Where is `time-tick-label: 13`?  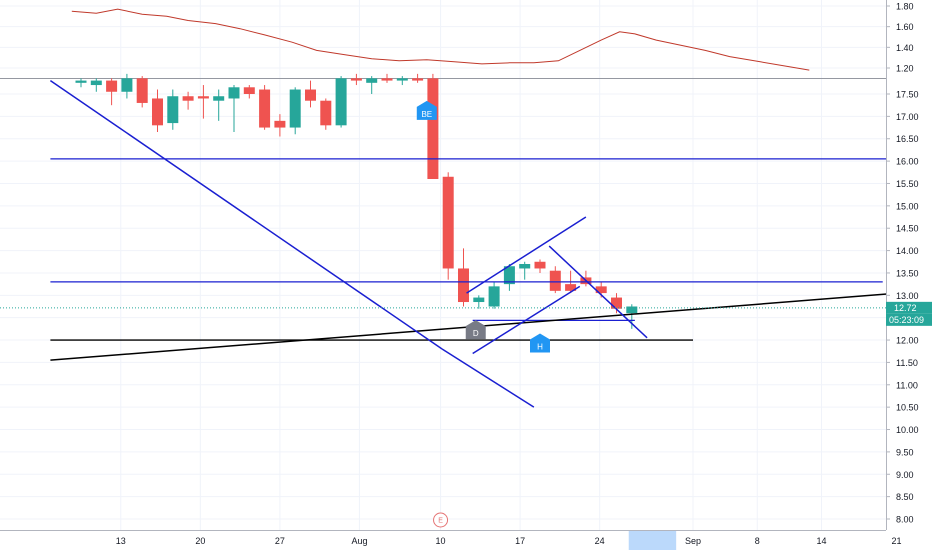
time-tick-label: 13 is located at coordinates (121, 541).